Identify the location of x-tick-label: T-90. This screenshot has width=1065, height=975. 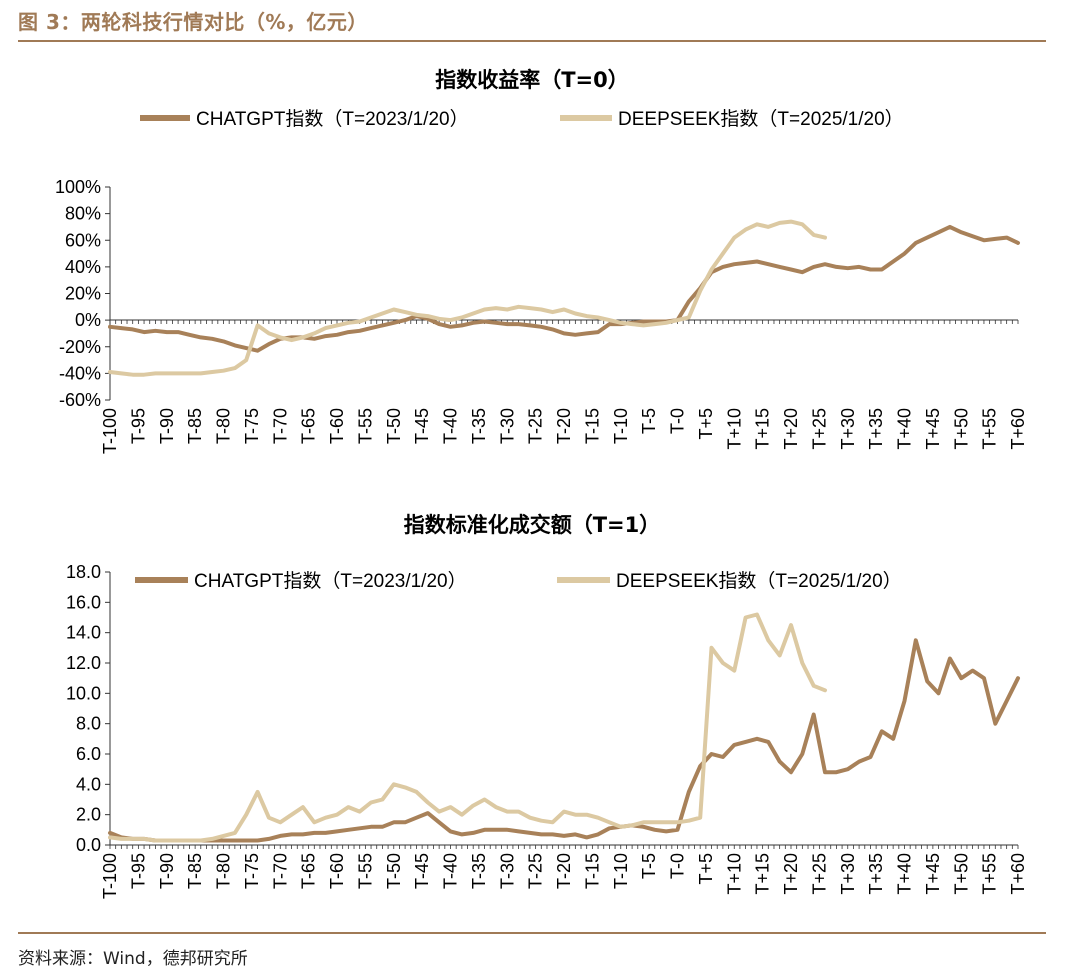
(167, 871).